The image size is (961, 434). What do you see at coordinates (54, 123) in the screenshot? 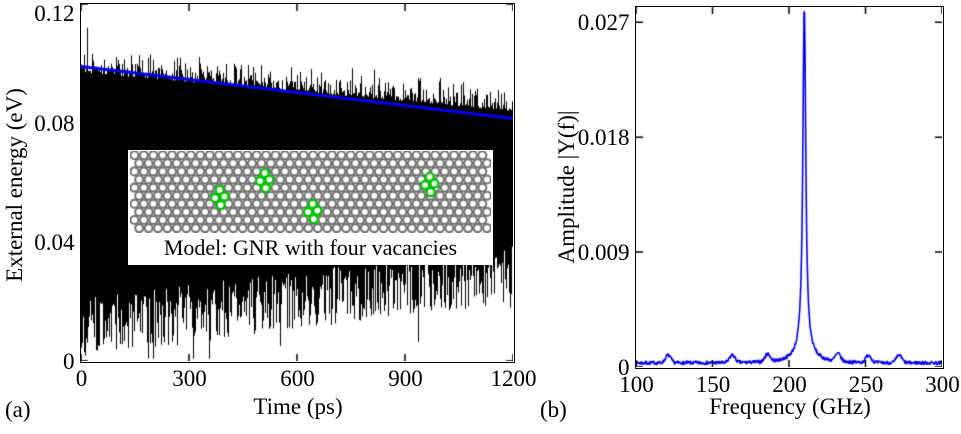
I see `a-y-tick-label: 0.08` at bounding box center [54, 123].